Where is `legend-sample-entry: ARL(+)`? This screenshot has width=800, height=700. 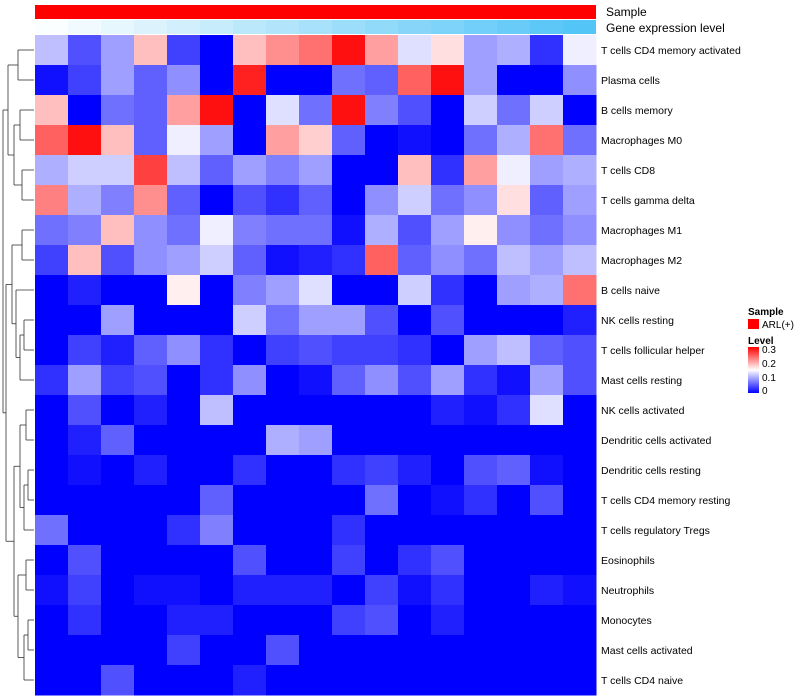 legend-sample-entry: ARL(+) is located at coordinates (778, 325).